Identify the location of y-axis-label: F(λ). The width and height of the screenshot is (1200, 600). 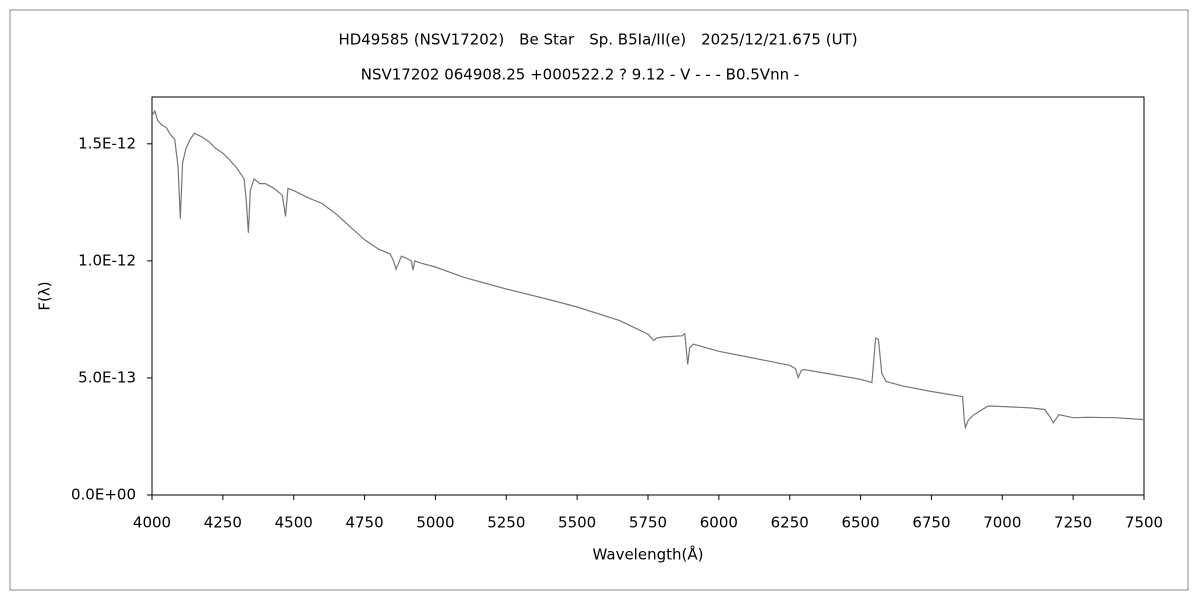
(45, 295).